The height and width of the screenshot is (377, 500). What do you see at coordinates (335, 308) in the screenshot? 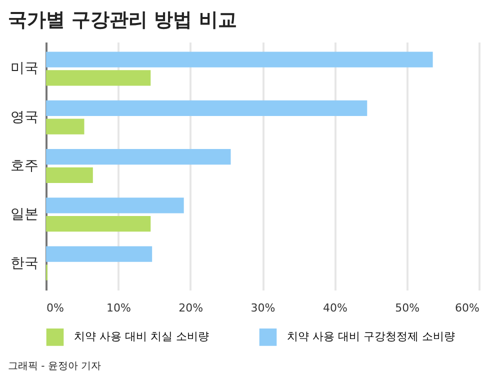
I see `x-tick-label: 40%` at bounding box center [335, 308].